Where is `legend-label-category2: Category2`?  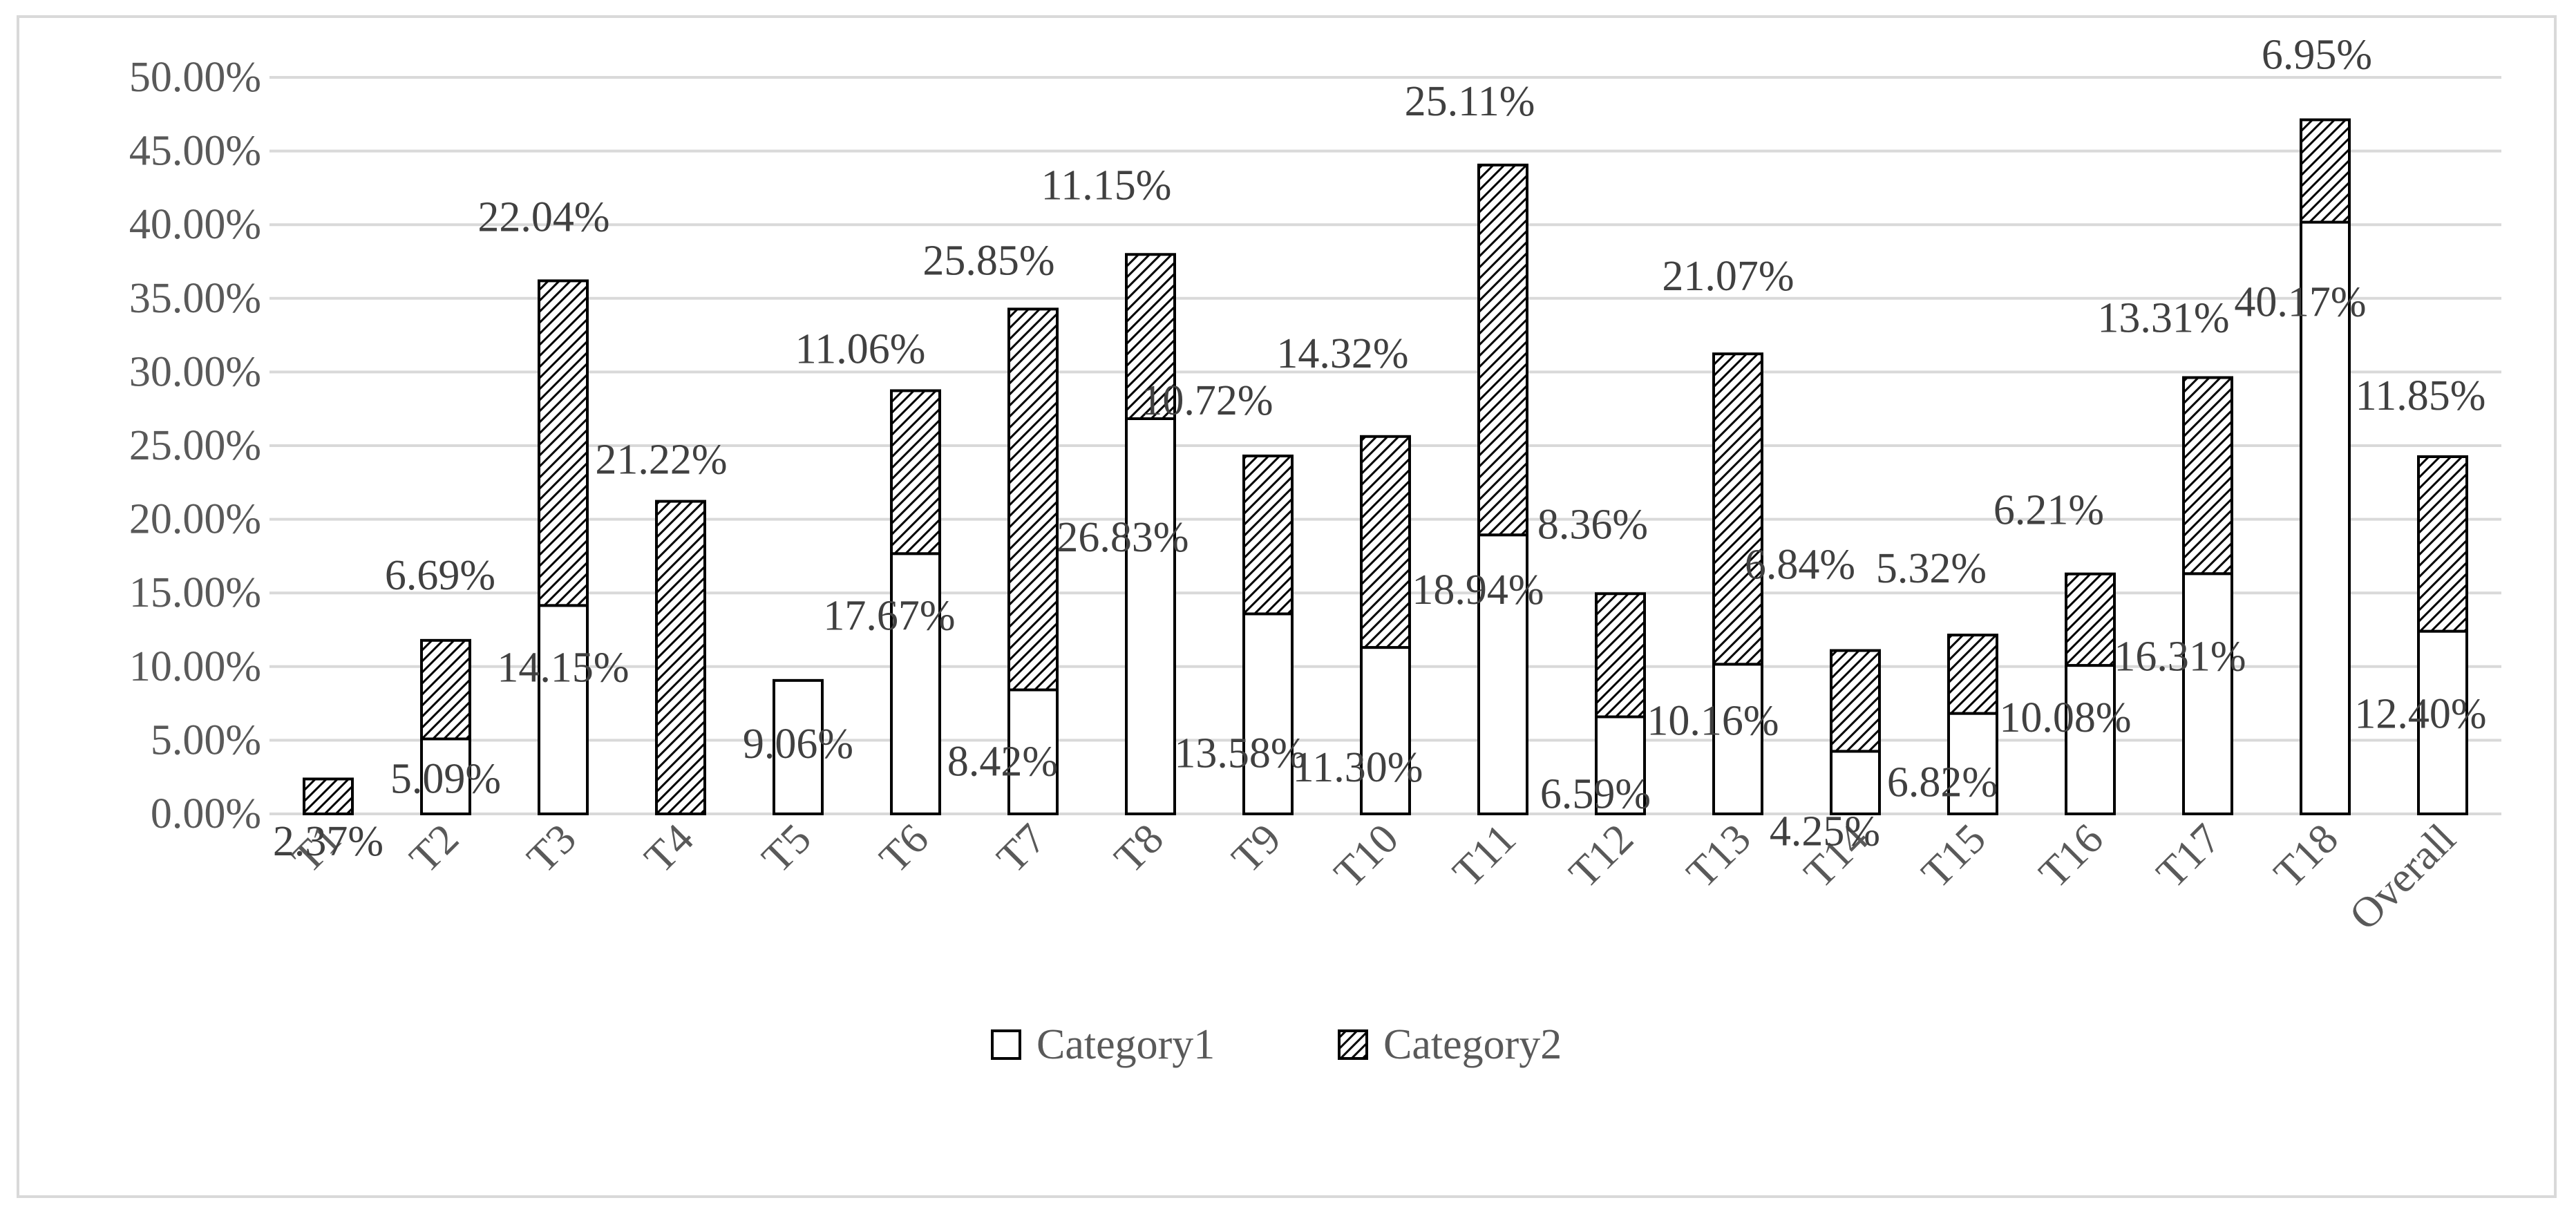
legend-label-category2: Category2 is located at coordinates (1472, 1044).